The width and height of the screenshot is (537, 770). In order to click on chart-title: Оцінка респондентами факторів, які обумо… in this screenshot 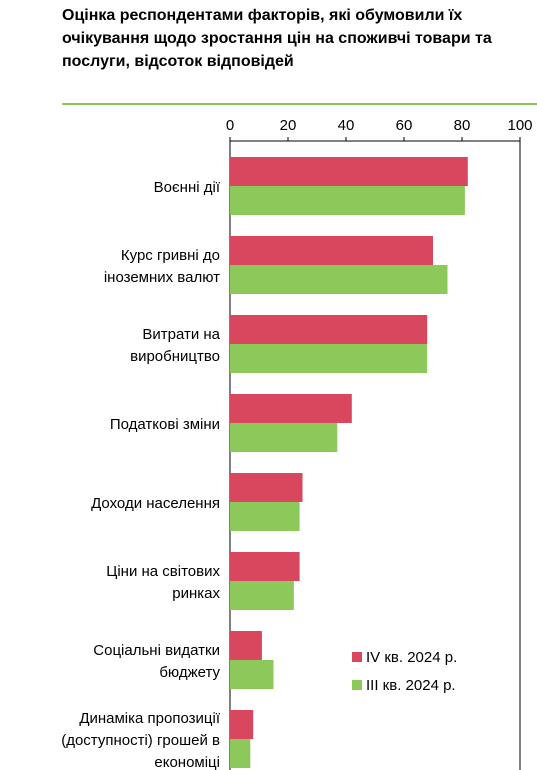, I will do `click(277, 38)`.